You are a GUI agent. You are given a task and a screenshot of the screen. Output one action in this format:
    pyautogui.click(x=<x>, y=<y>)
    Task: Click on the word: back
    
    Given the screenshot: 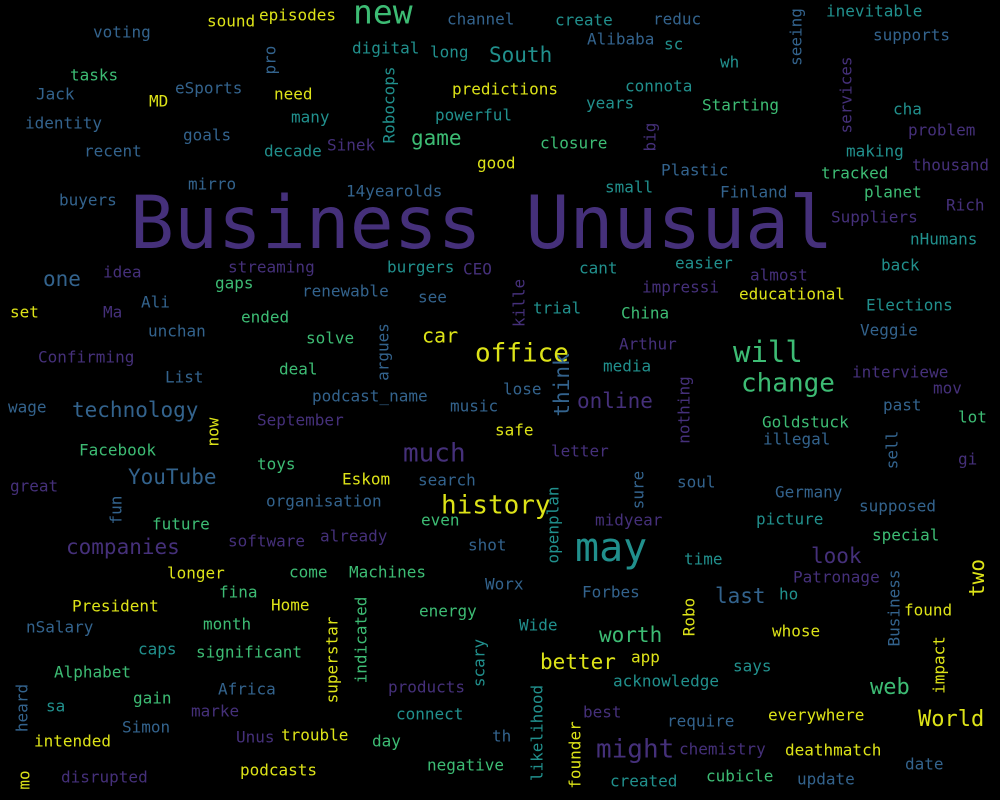 What is the action you would take?
    pyautogui.click(x=900, y=265)
    